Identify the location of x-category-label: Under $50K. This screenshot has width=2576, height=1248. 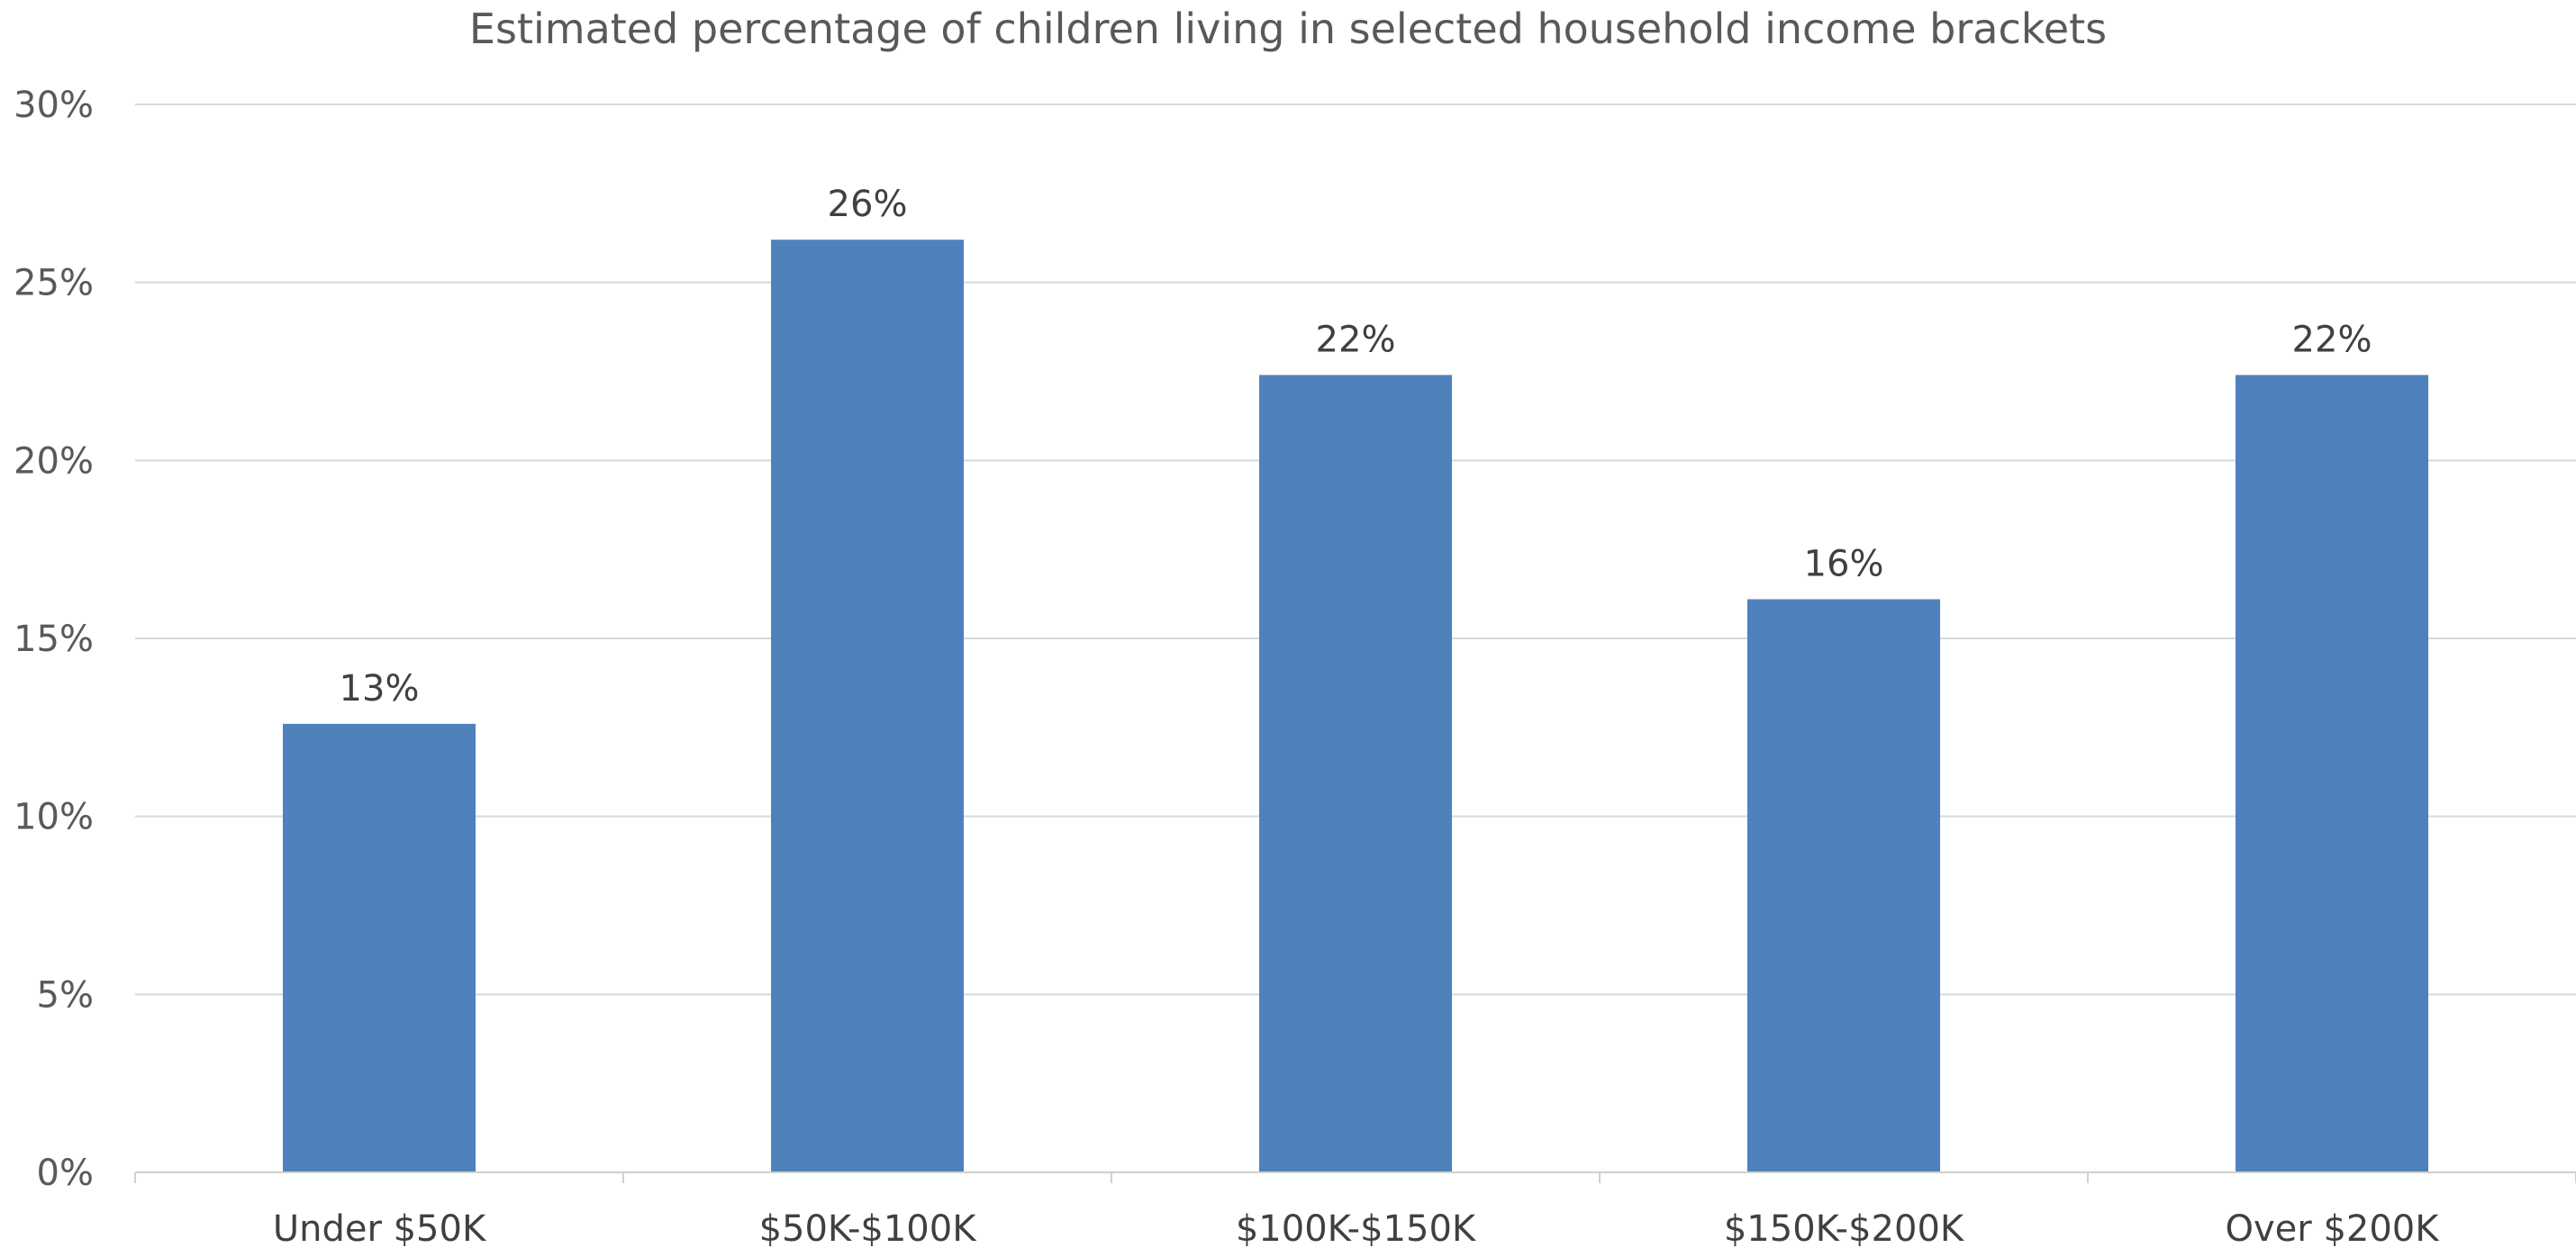
(380, 1228).